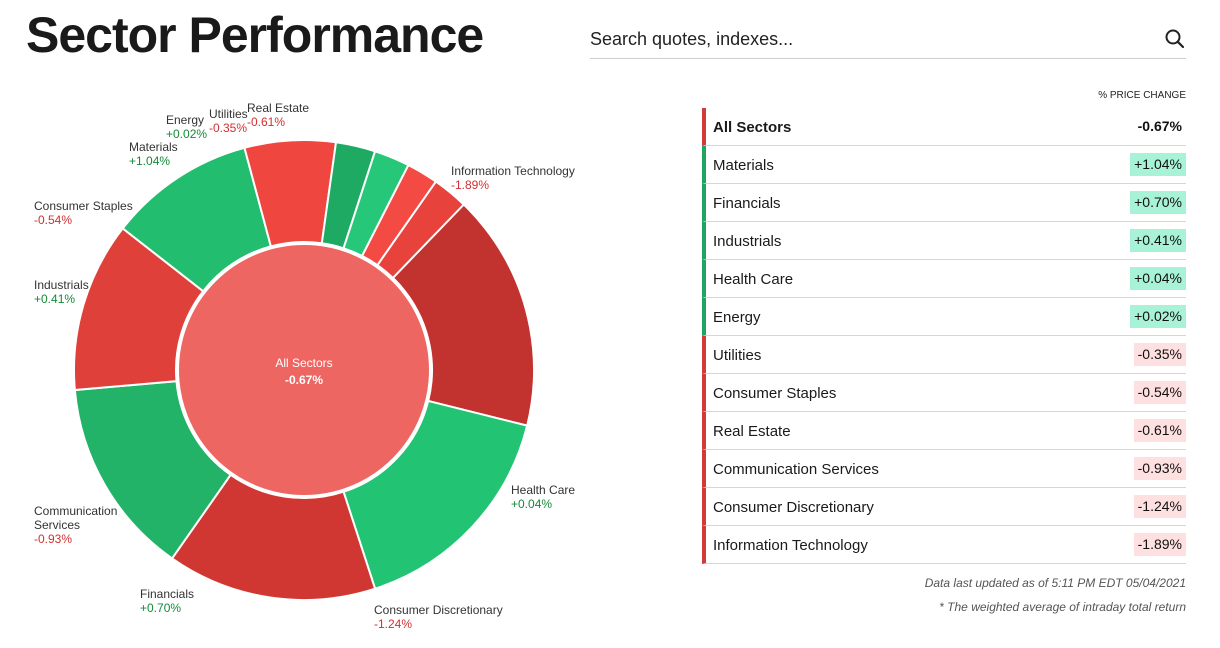 The image size is (1220, 648). I want to click on sector-row: Real Estate -0.61%, so click(944, 431).